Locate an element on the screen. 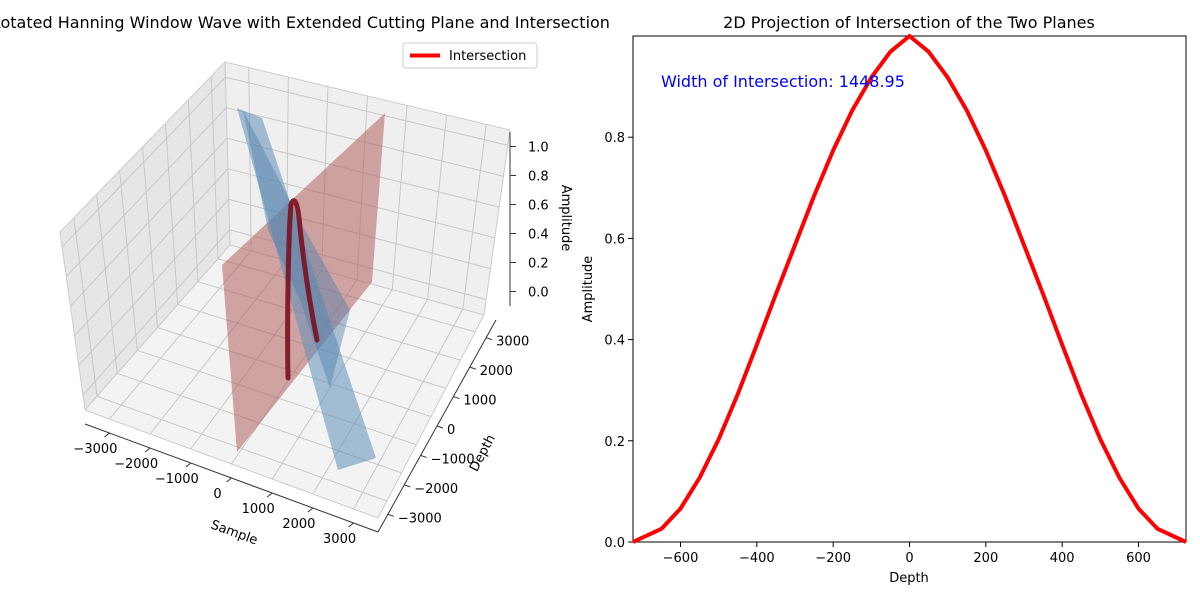 The image size is (1200, 600). plot3d-xtick-label: 1000 is located at coordinates (258, 509).